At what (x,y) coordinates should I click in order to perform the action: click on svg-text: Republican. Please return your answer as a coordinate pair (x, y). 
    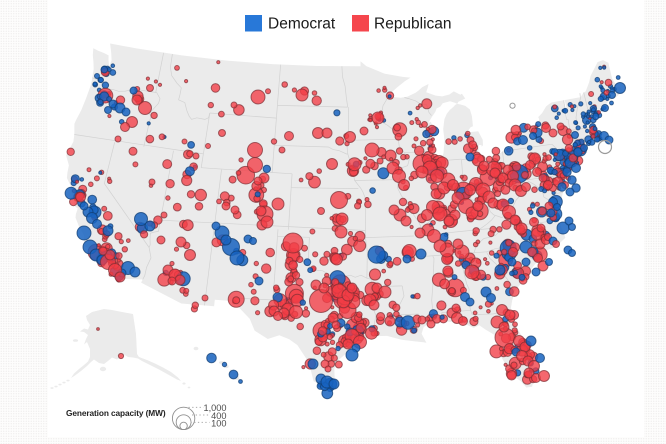
    Looking at the image, I should click on (413, 24).